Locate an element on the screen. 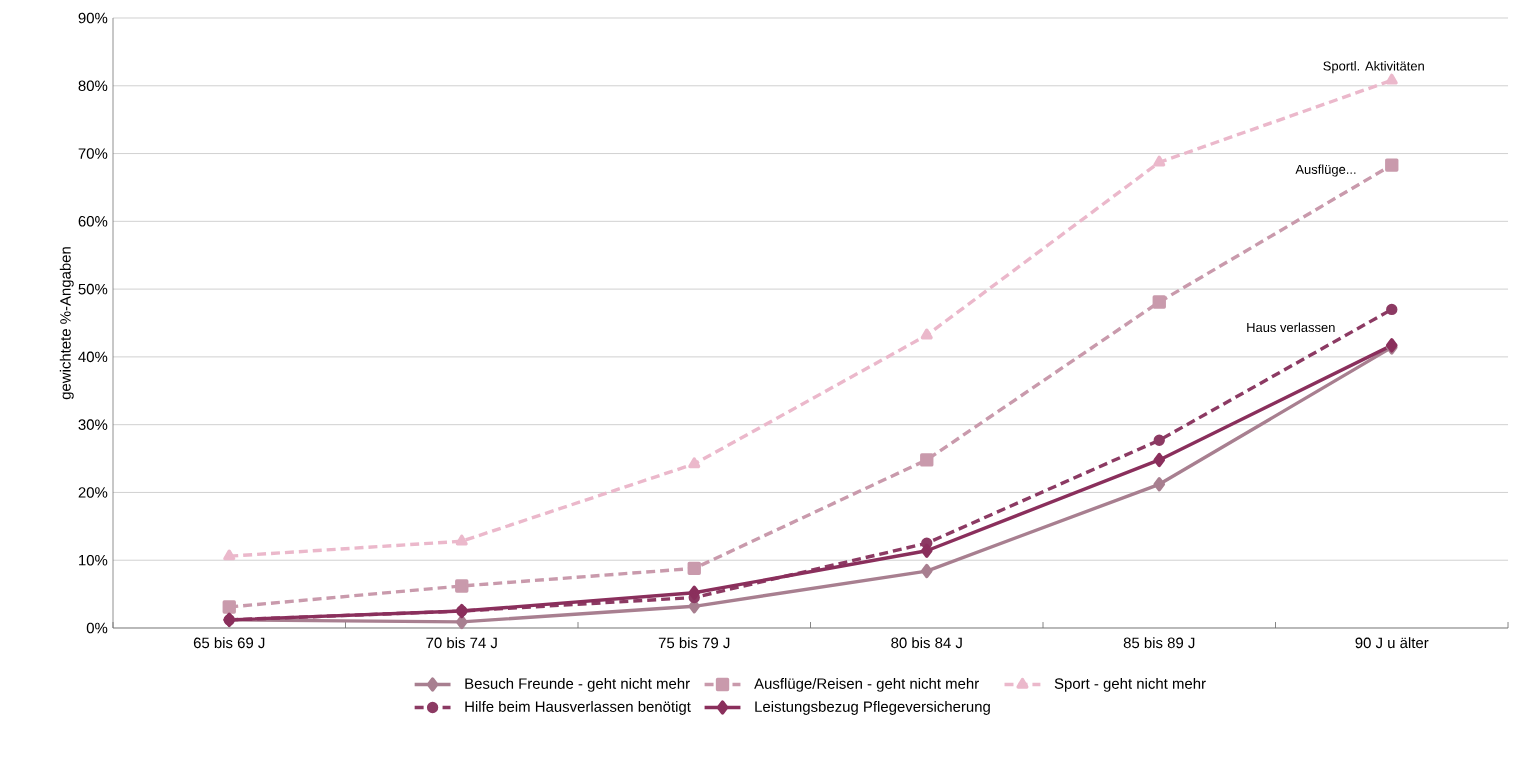  y-tick-label: 50% is located at coordinates (93, 289).